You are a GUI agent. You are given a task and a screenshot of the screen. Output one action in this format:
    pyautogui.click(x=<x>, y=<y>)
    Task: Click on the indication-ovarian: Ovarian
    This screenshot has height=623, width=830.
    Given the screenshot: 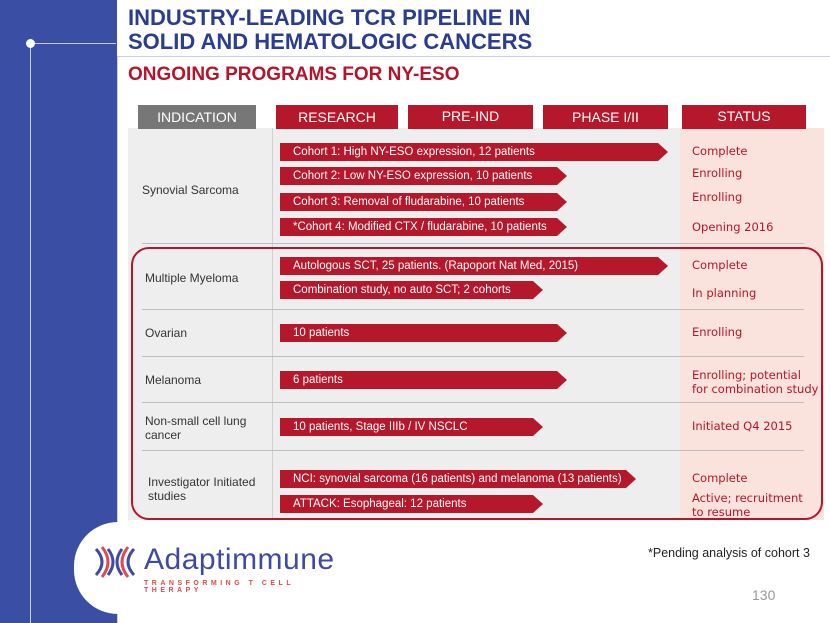 What is the action you would take?
    pyautogui.click(x=166, y=333)
    